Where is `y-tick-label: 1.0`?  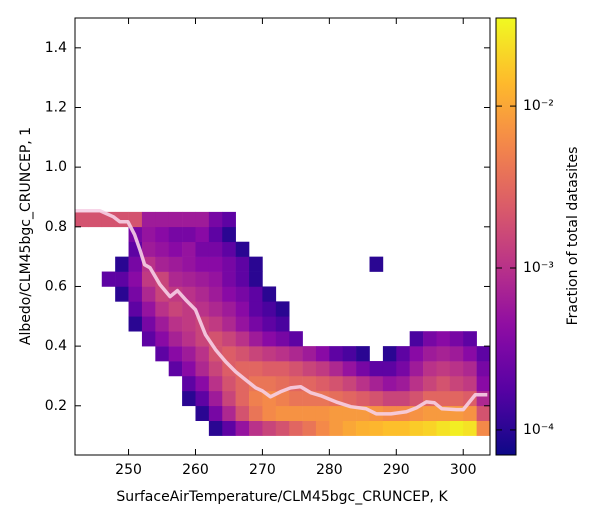 y-tick-label: 1.0 is located at coordinates (56, 167).